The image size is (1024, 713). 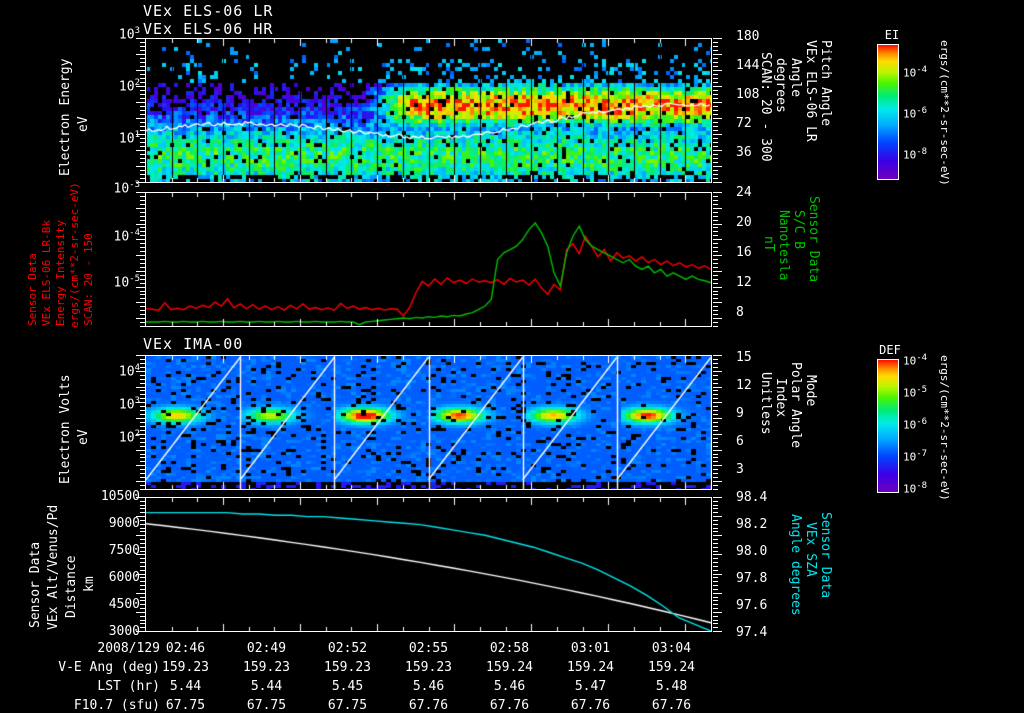 I want to click on panel2-right-label-3: nT, so click(x=768, y=244).